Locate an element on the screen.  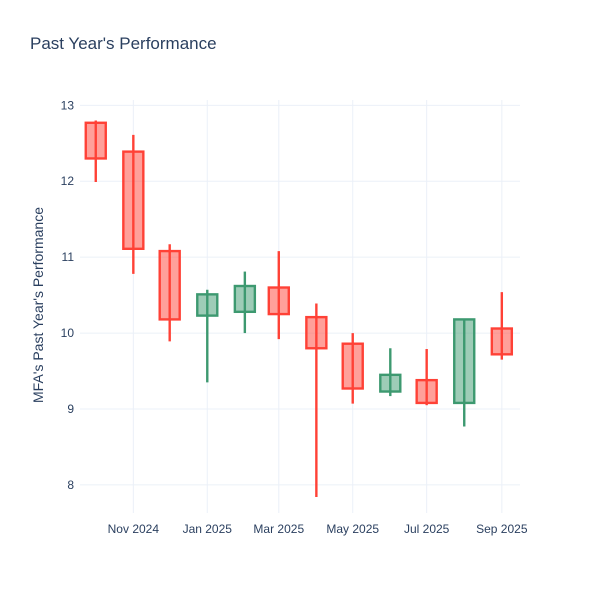
x-tick-label: Mar 2025 is located at coordinates (278, 529).